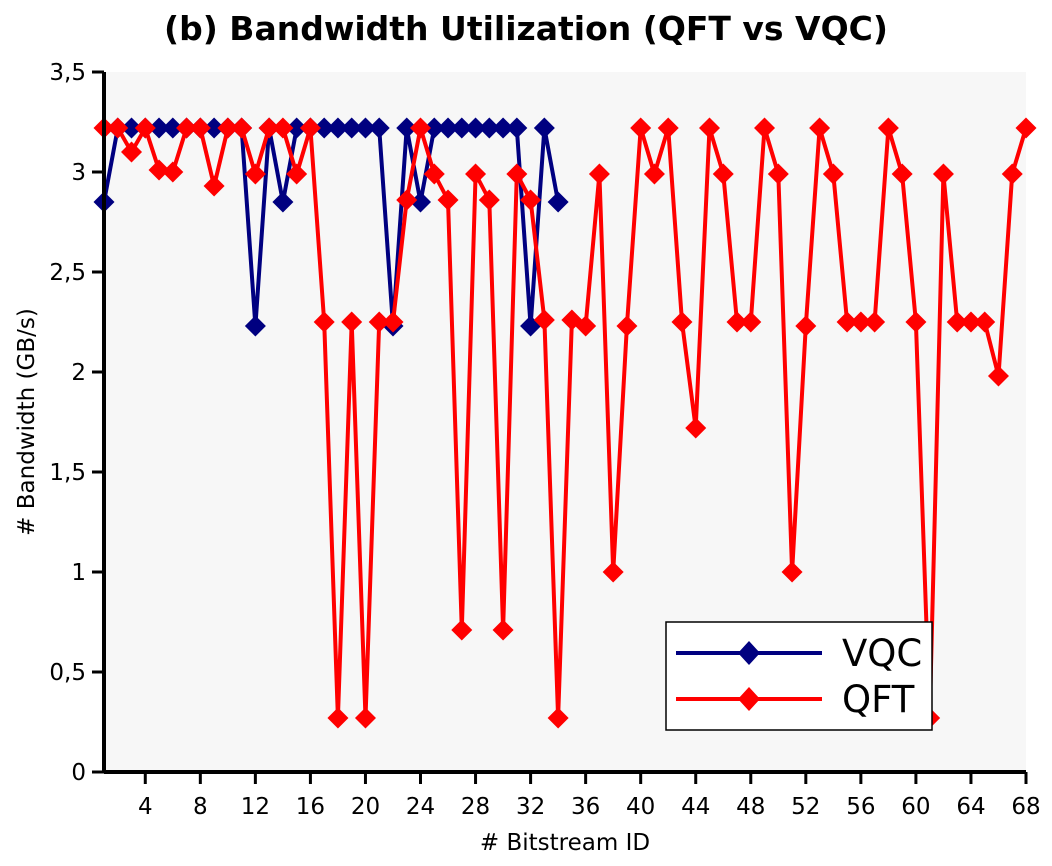  Describe the element at coordinates (78, 373) in the screenshot. I see `y-tick-label: 2` at that location.